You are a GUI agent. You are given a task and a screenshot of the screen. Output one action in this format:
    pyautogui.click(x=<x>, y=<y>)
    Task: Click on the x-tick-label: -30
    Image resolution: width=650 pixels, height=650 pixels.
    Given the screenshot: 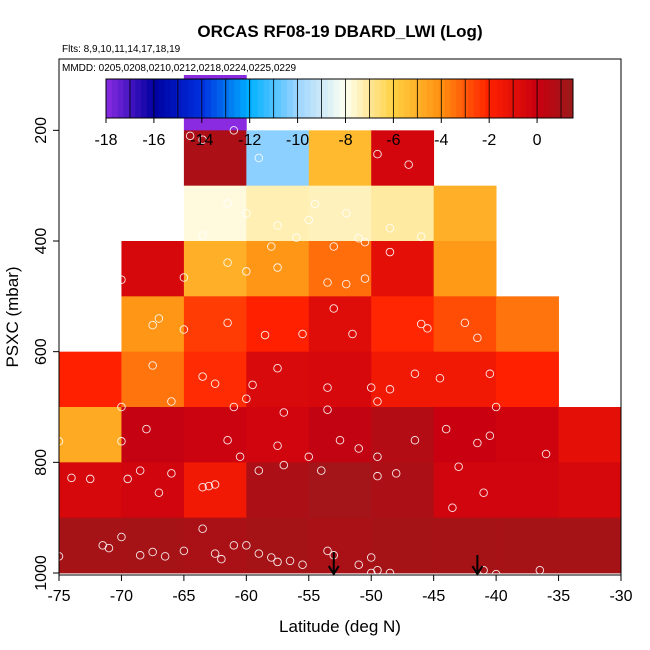 What is the action you would take?
    pyautogui.click(x=620, y=596)
    